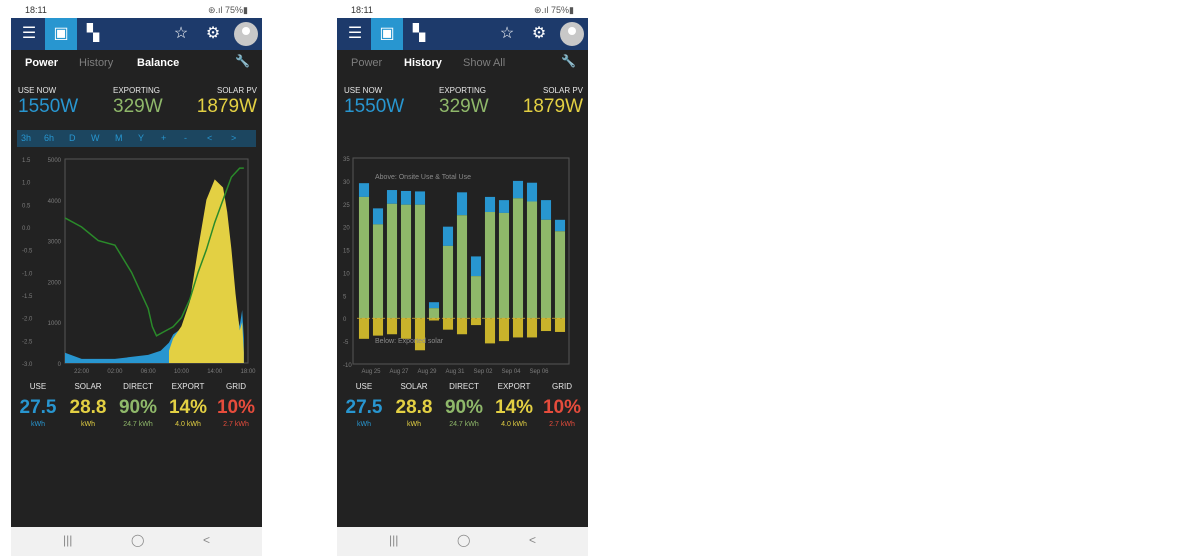 The width and height of the screenshot is (1200, 556). What do you see at coordinates (414, 424) in the screenshot?
I see `summary-solar-sub: kWh` at bounding box center [414, 424].